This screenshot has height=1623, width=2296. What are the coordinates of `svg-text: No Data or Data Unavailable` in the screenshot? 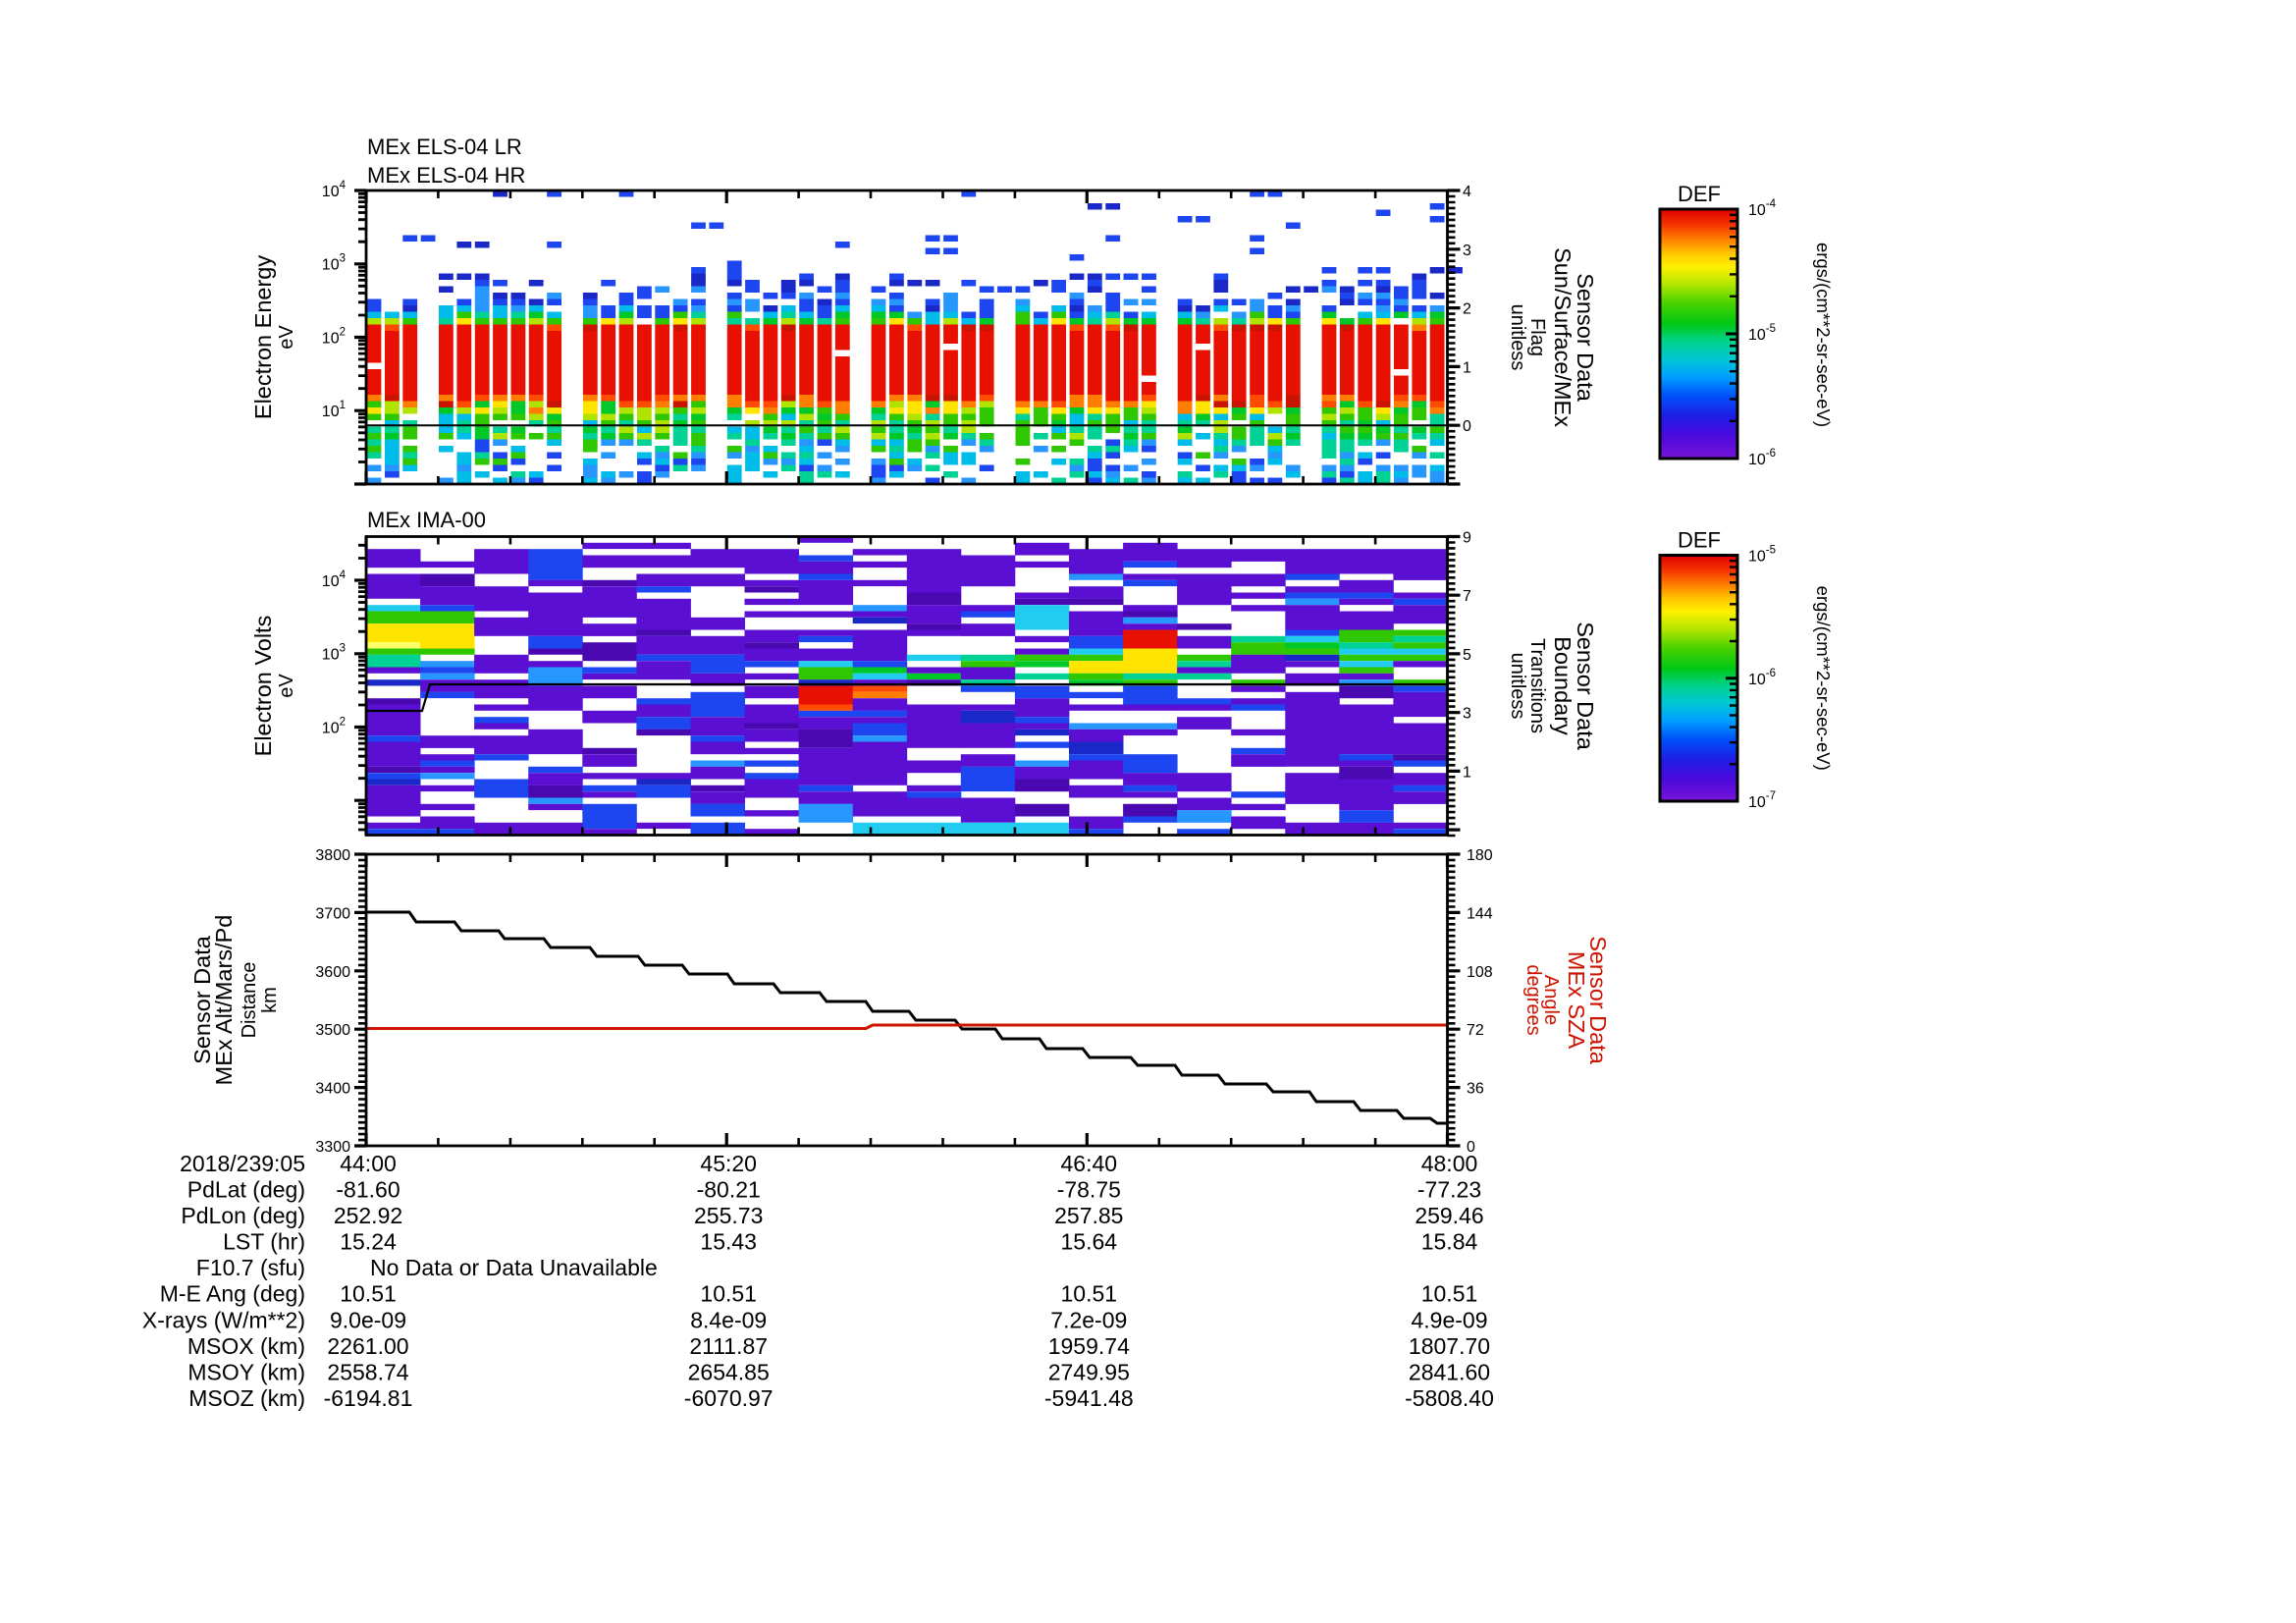 It's located at (514, 1267).